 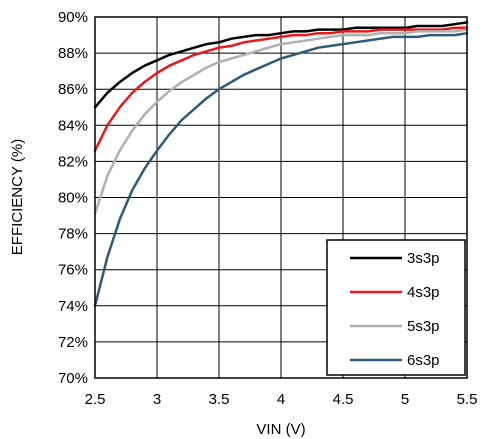 I want to click on x-tick-label: 5.5, so click(x=467, y=399).